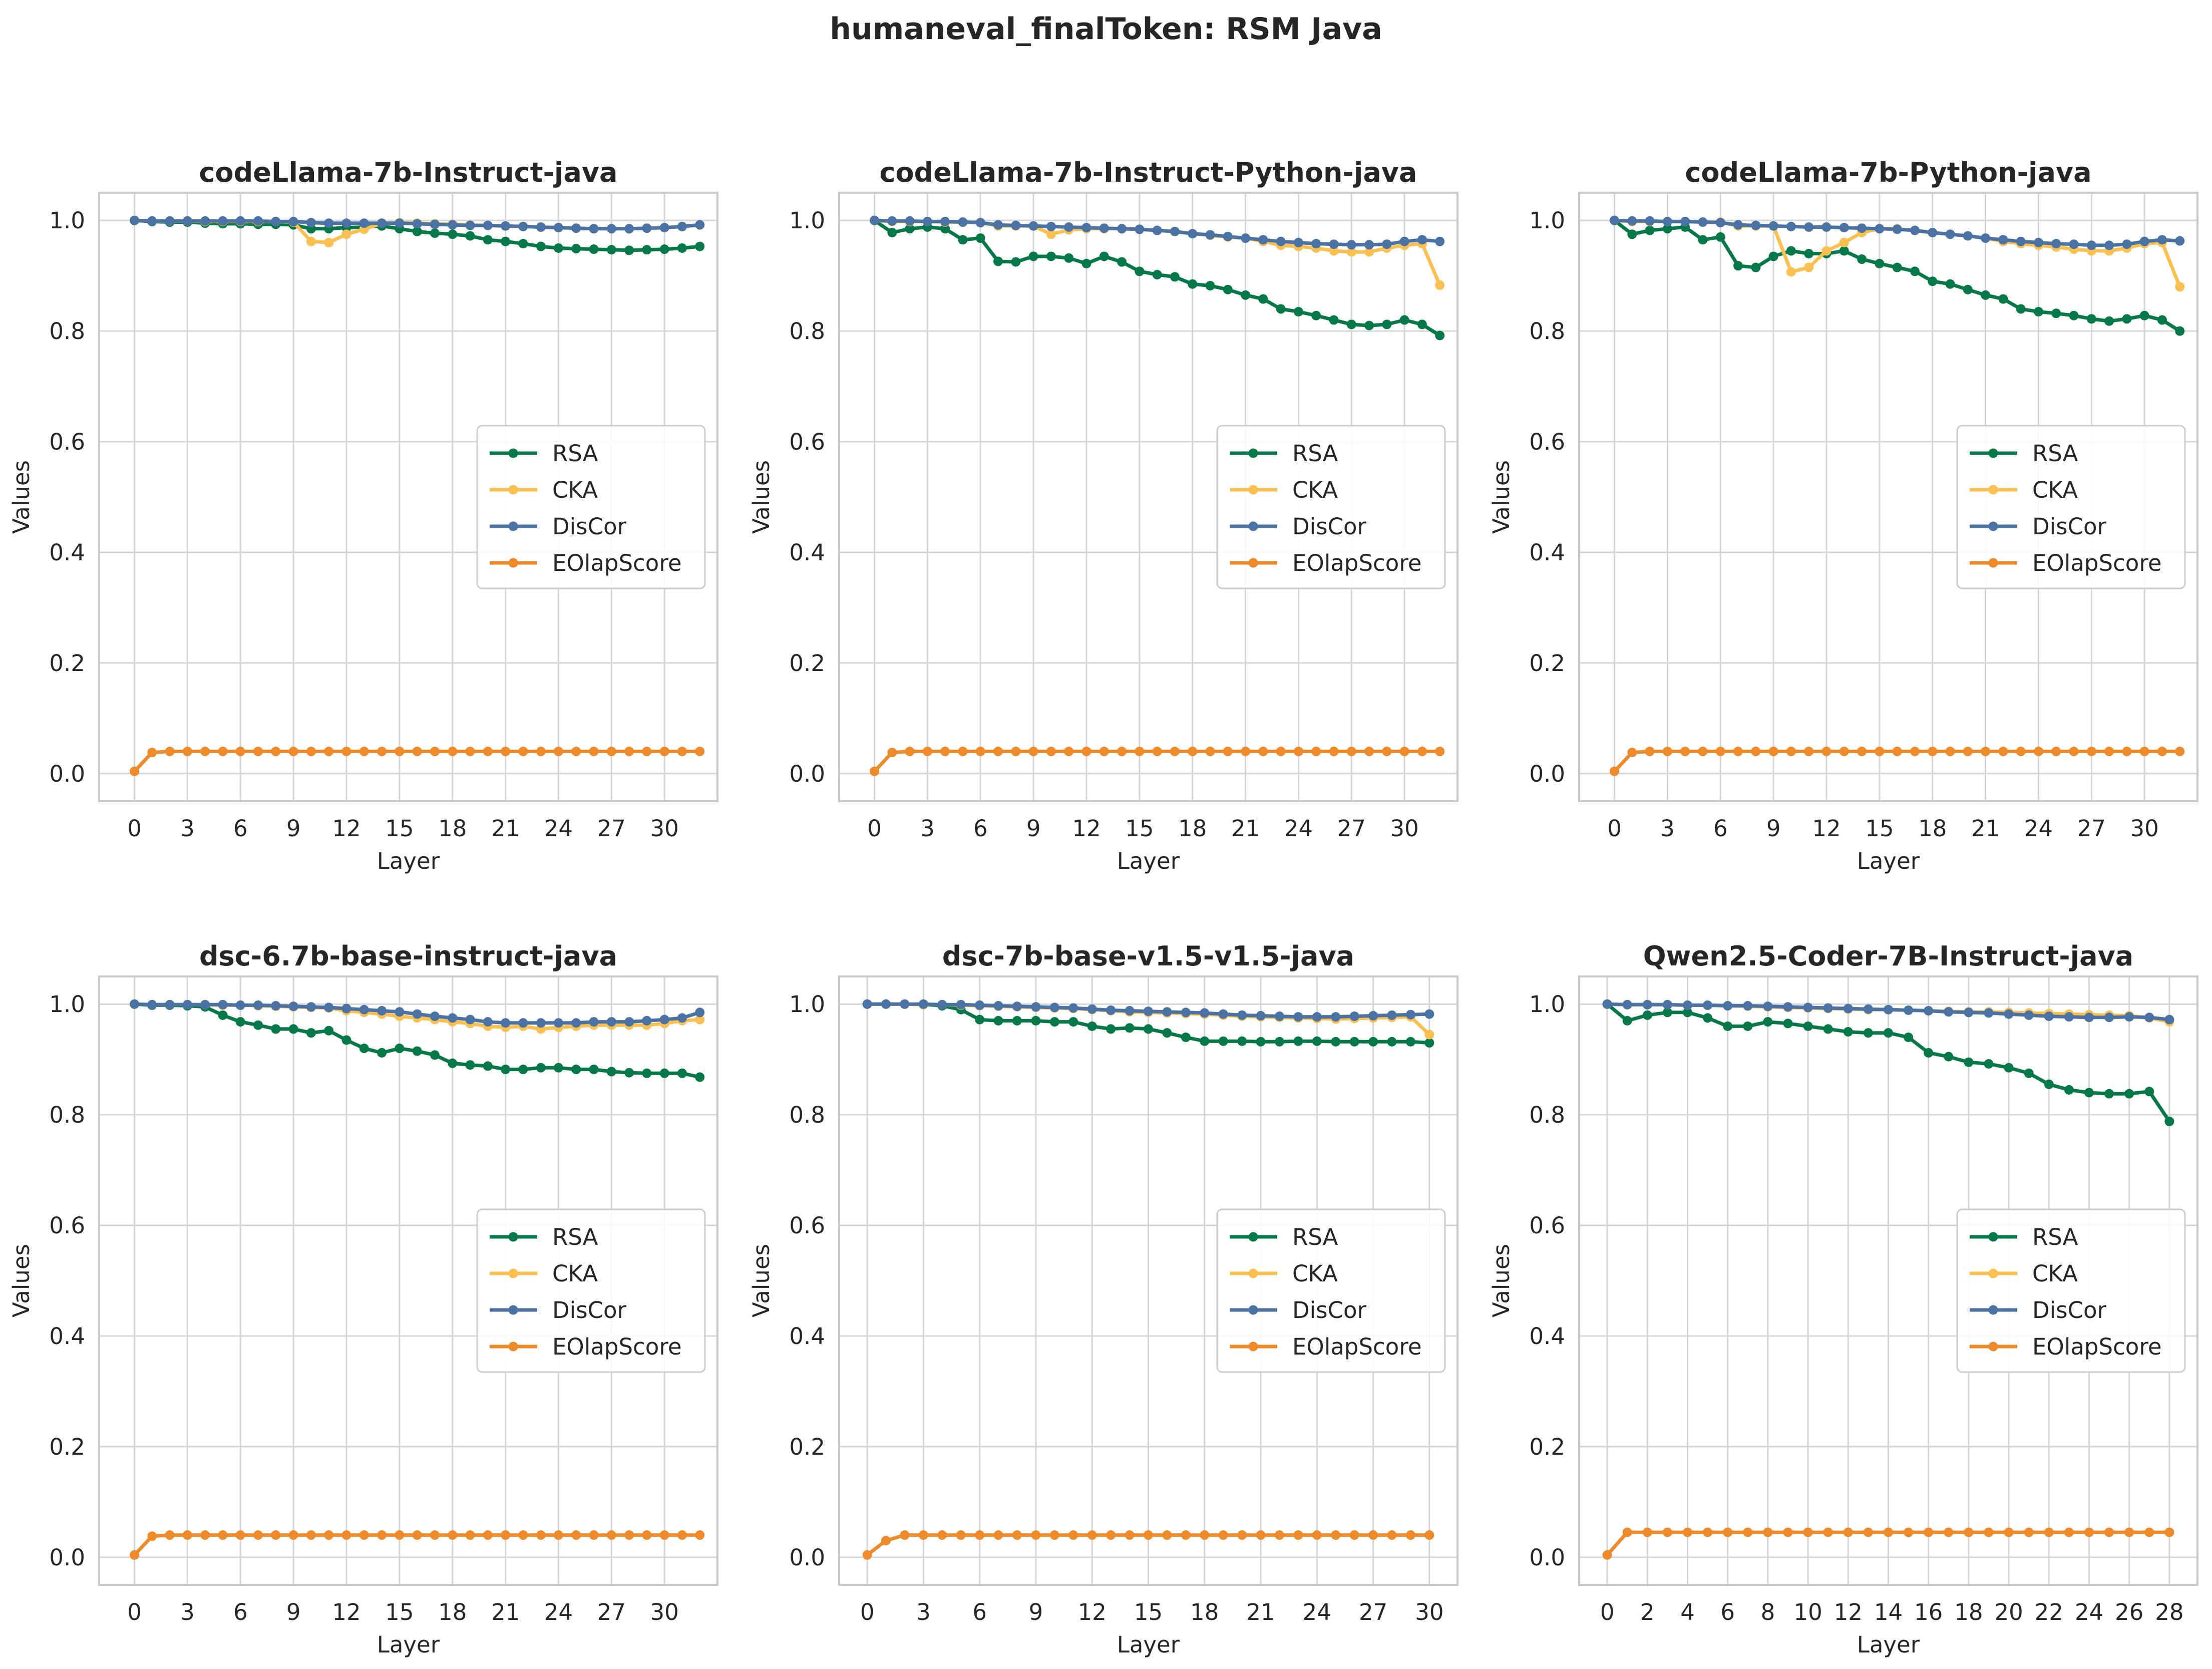 The width and height of the screenshot is (2212, 1669). I want to click on x-tick-label: 27, so click(1373, 1612).